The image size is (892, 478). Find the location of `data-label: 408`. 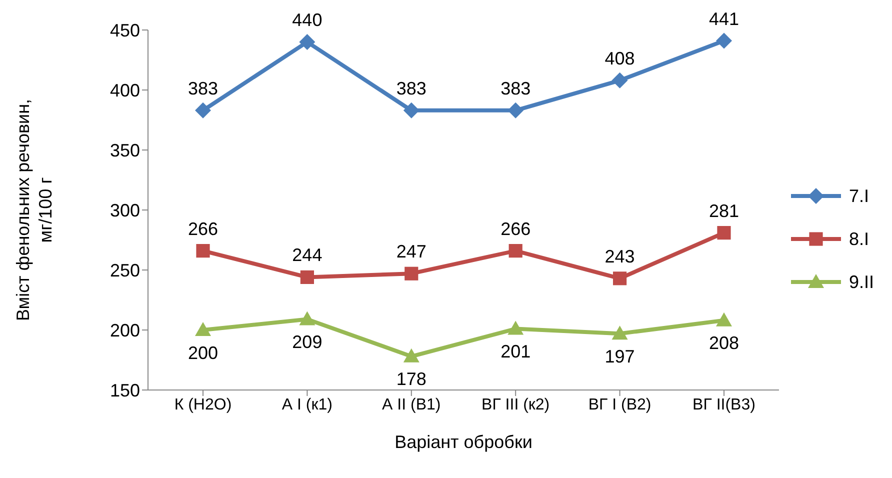

data-label: 408 is located at coordinates (619, 58).